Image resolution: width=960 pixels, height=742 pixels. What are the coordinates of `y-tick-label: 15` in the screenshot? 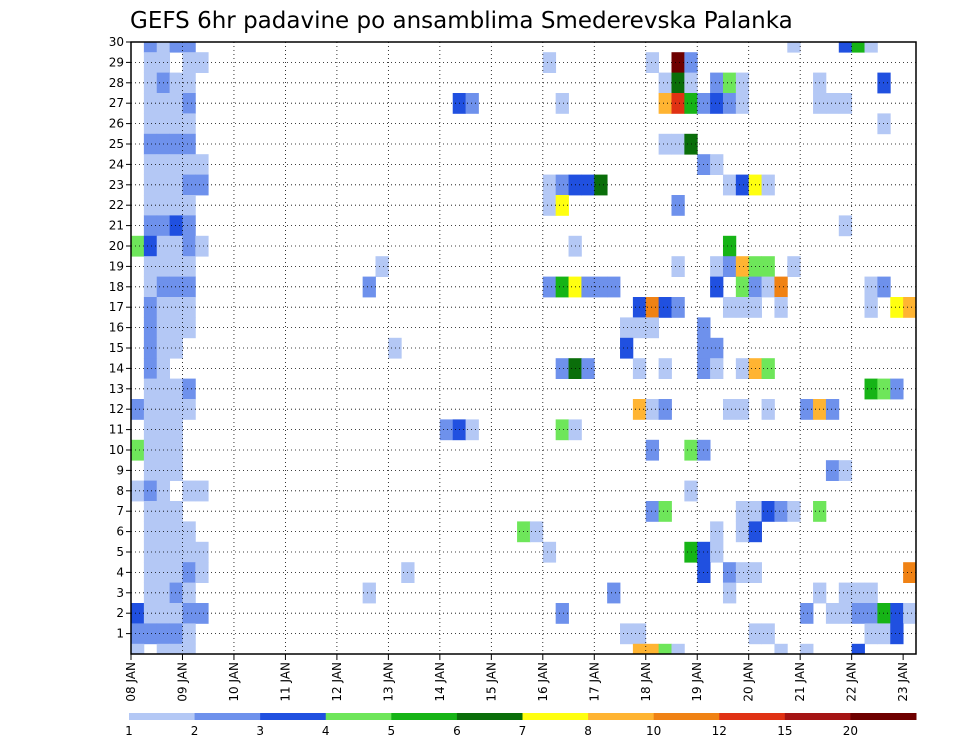 It's located at (116, 348).